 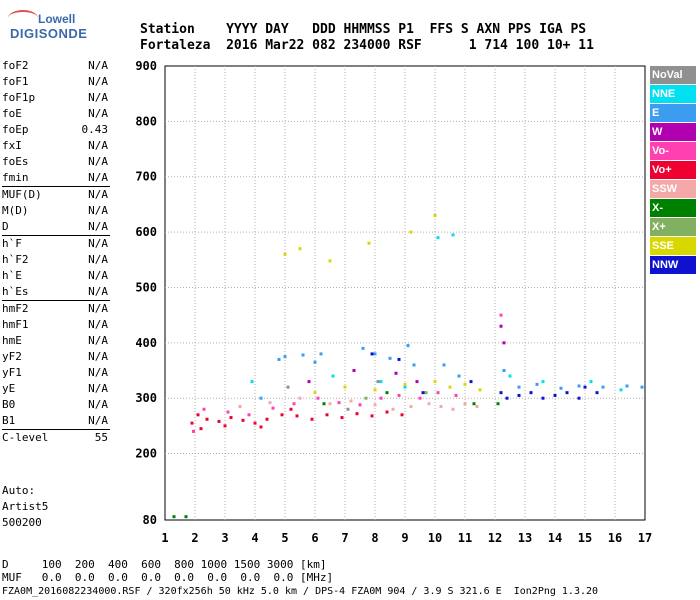 I want to click on autoscaling-info: Auto: Artist5 500200, so click(x=25, y=507).